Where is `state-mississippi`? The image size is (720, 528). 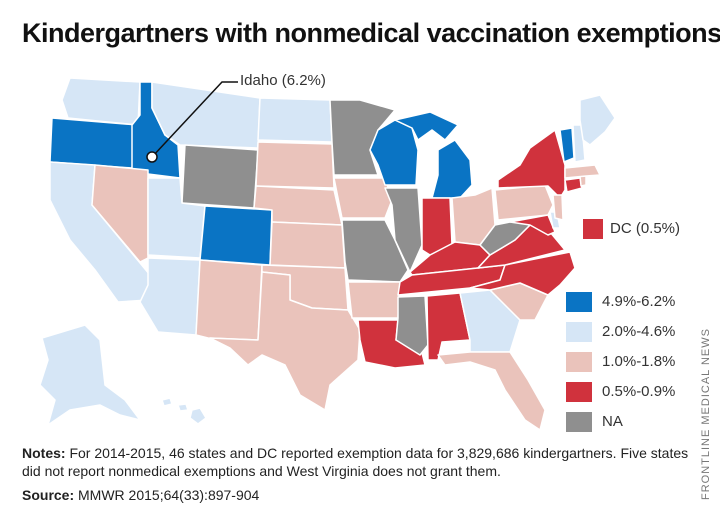
state-mississippi is located at coordinates (412, 325).